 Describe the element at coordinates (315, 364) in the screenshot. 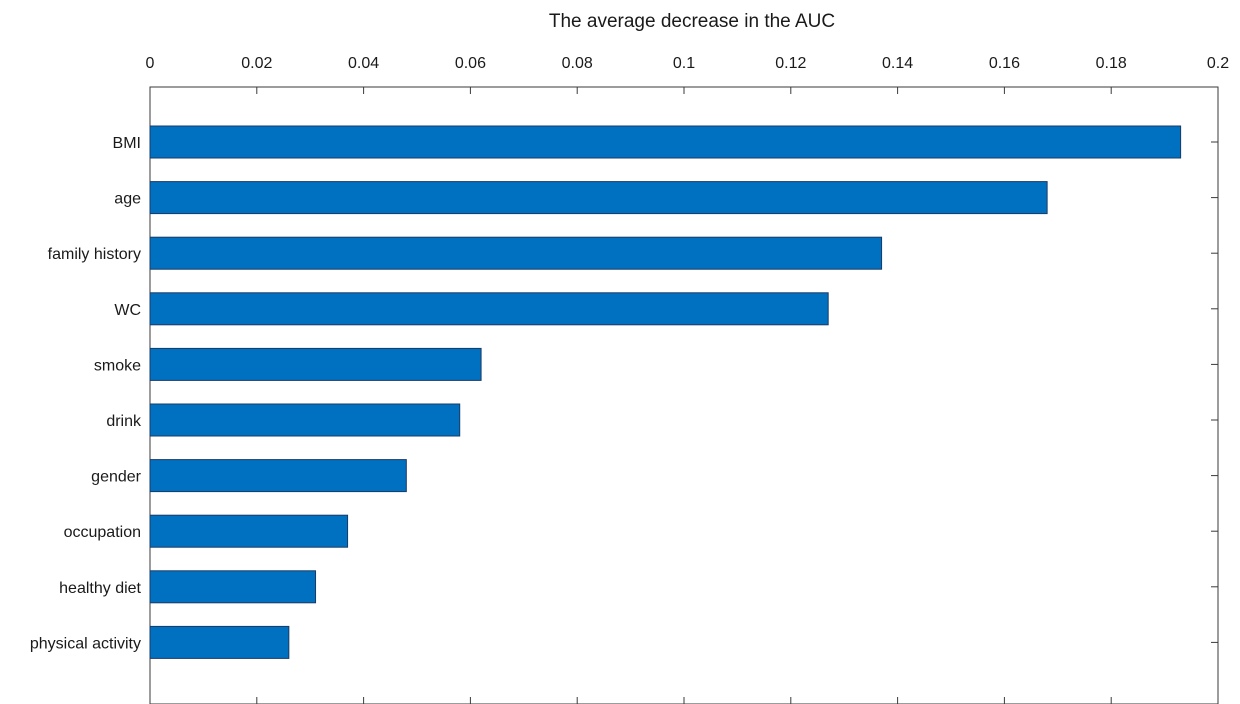

I see `bar-smoke` at that location.